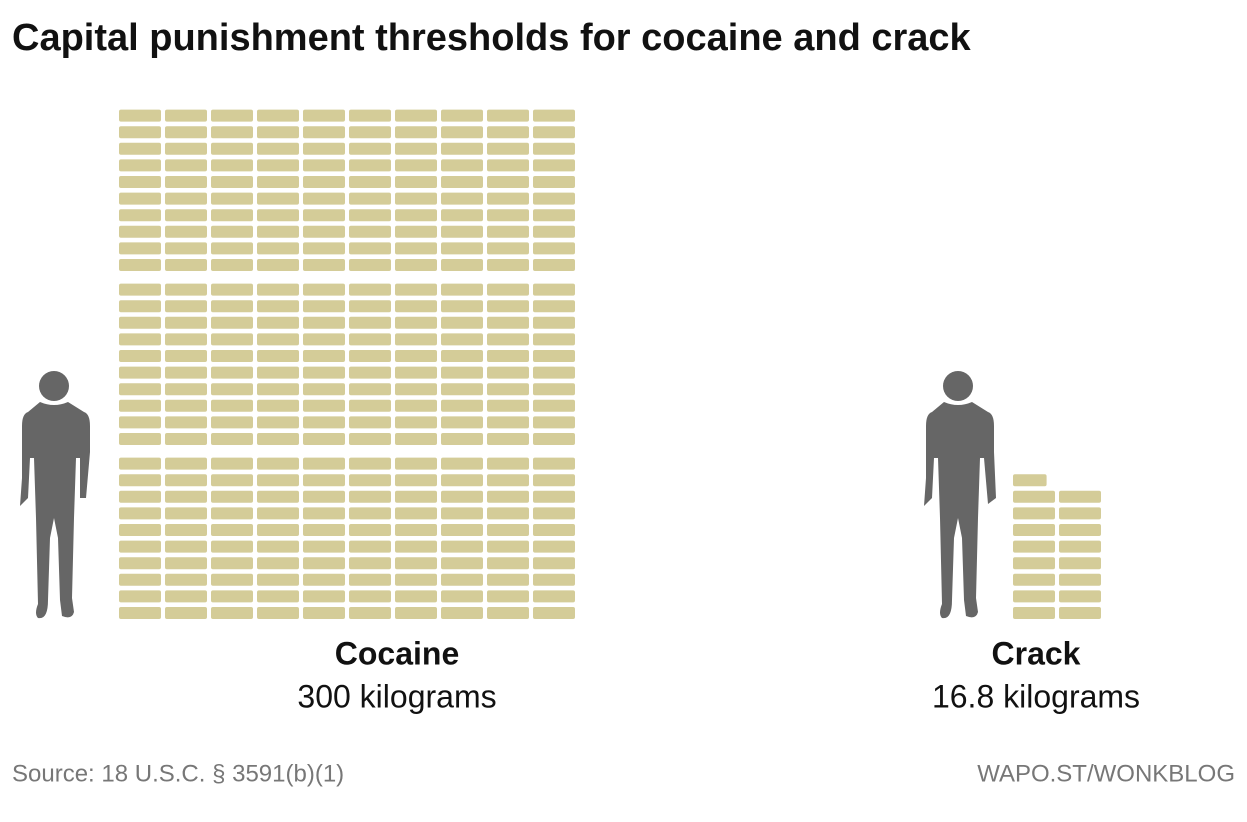 Image resolution: width=1247 pixels, height=822 pixels. I want to click on credit: WAPO.ST/WONKBLOG, so click(1106, 773).